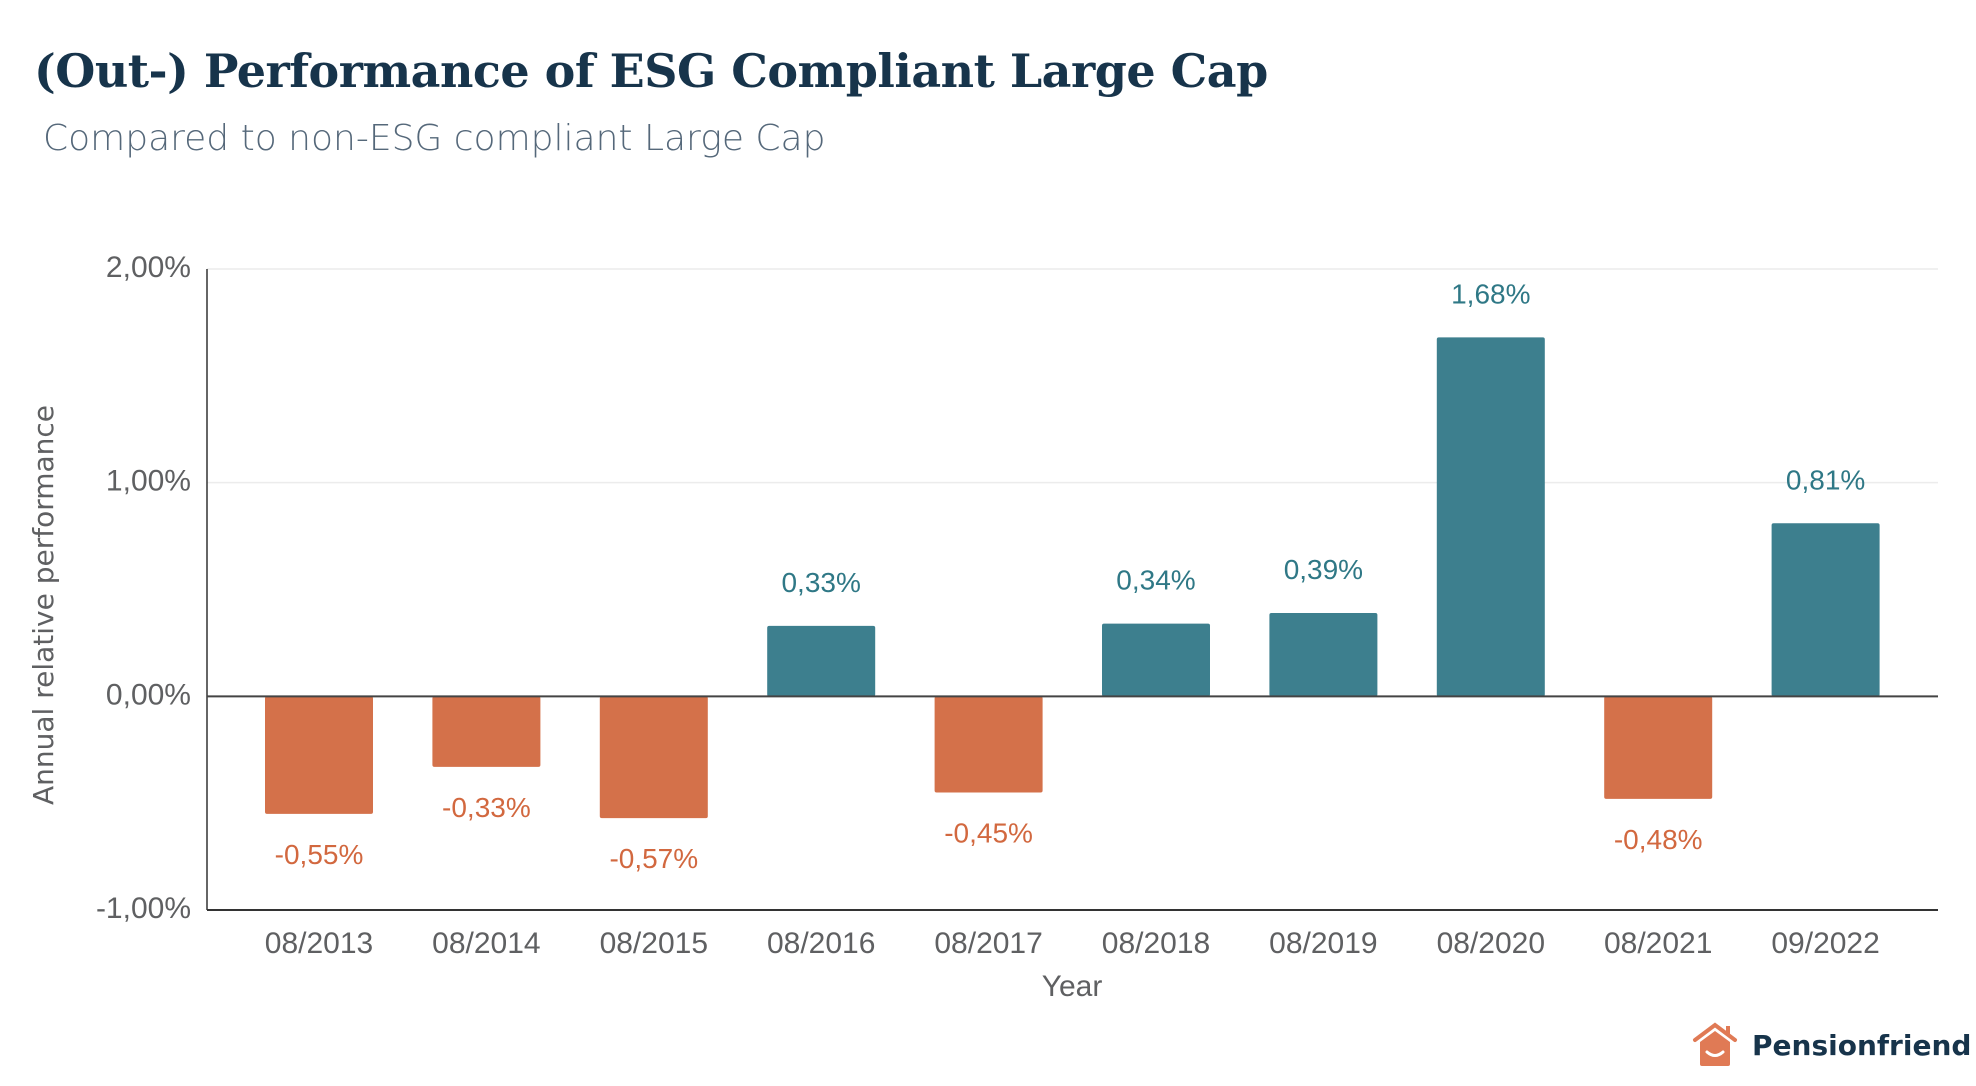 This screenshot has height=1086, width=1976. I want to click on x-axis-label: Year, so click(1072, 986).